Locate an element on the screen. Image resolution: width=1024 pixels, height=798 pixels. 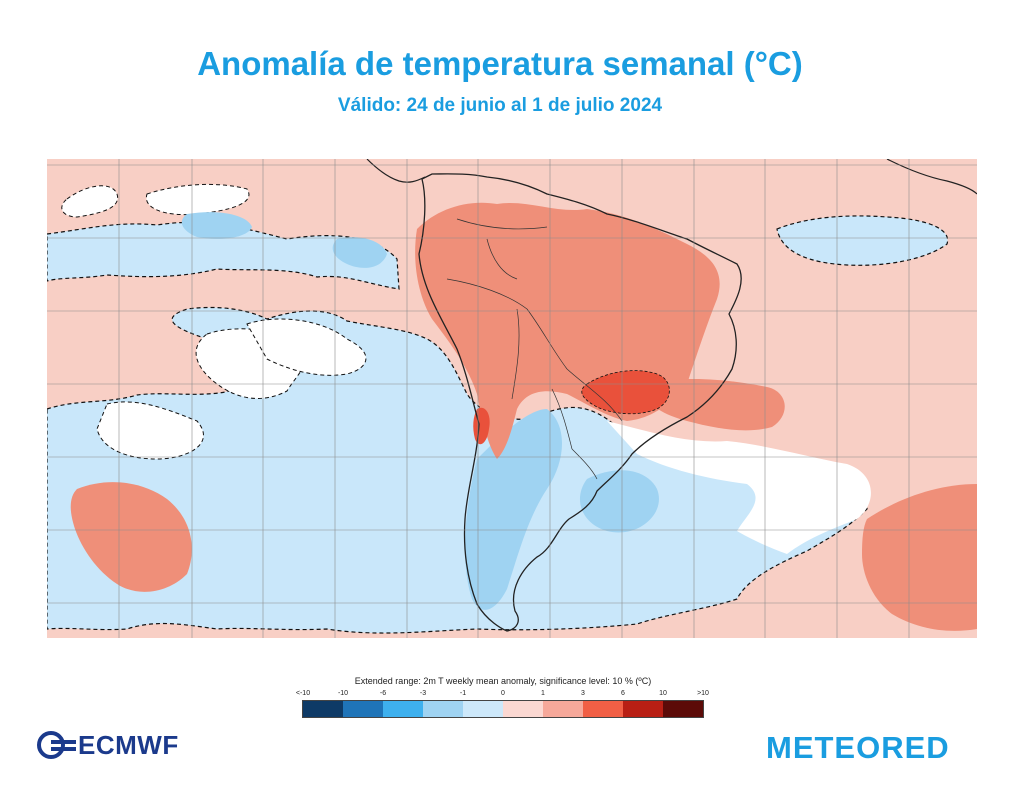
legend-tick-label: -3 is located at coordinates (423, 693).